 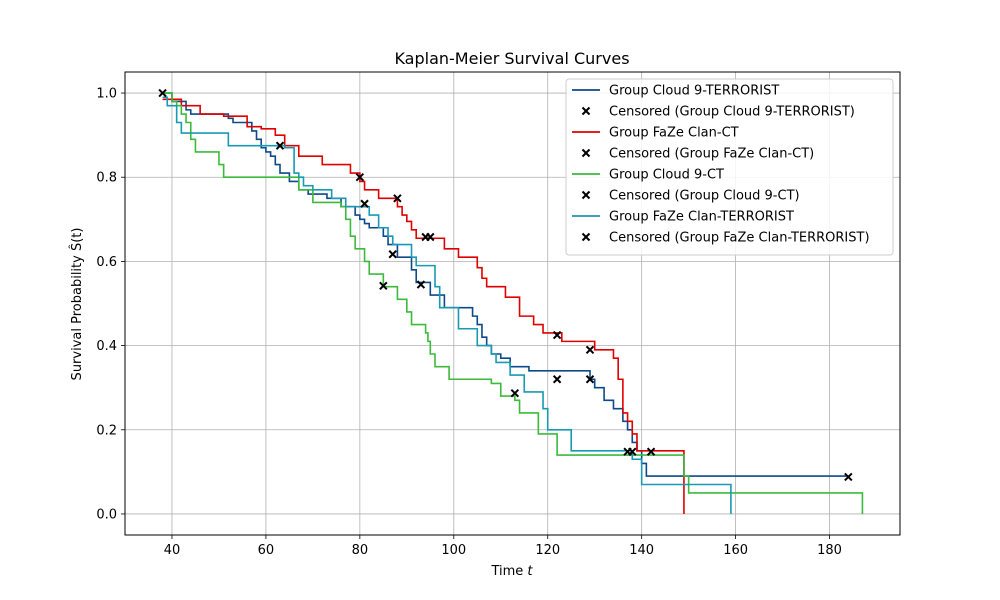 I want to click on y-axis-title: Survival Probability Ŝ(t), so click(x=77, y=304).